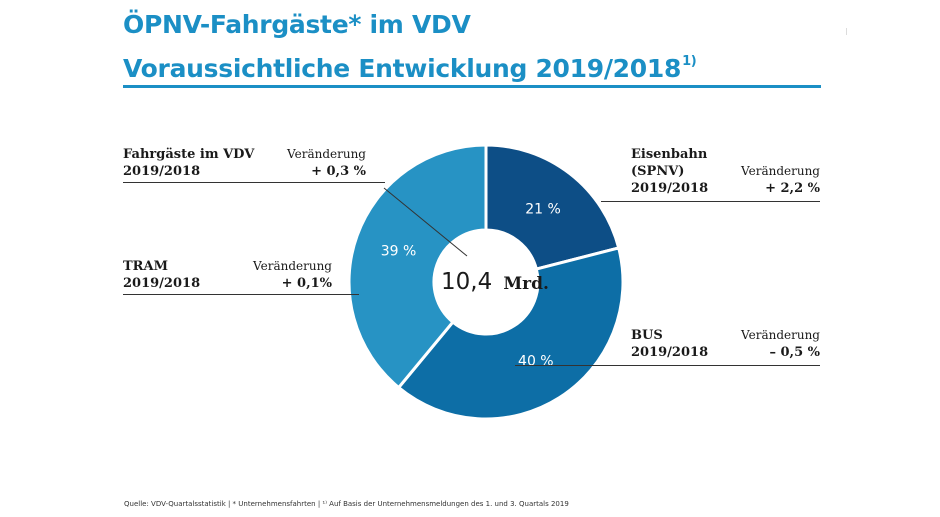 Image resolution: width=940 pixels, height=517 pixels. Describe the element at coordinates (526, 284) in the screenshot. I see `center-total-unit: Mrd.` at that location.